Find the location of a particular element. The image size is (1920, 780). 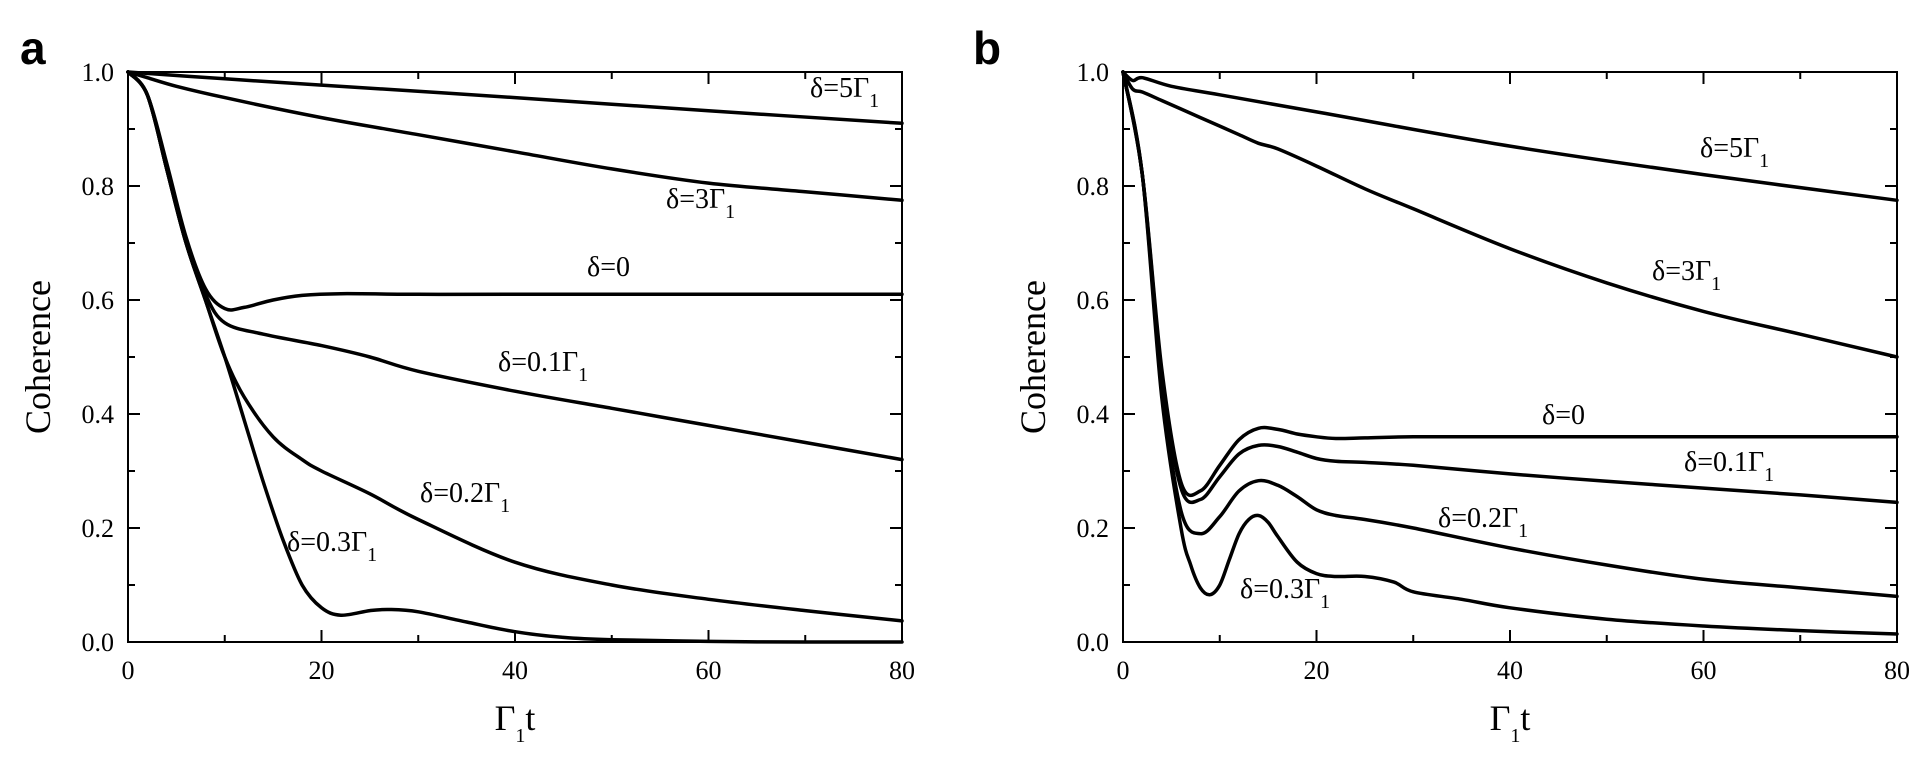

panel-label: a is located at coordinates (33, 48).